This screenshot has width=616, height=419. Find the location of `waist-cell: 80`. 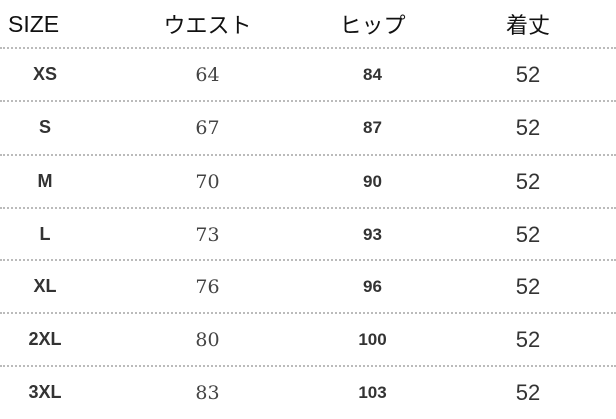

waist-cell: 80 is located at coordinates (207, 339).